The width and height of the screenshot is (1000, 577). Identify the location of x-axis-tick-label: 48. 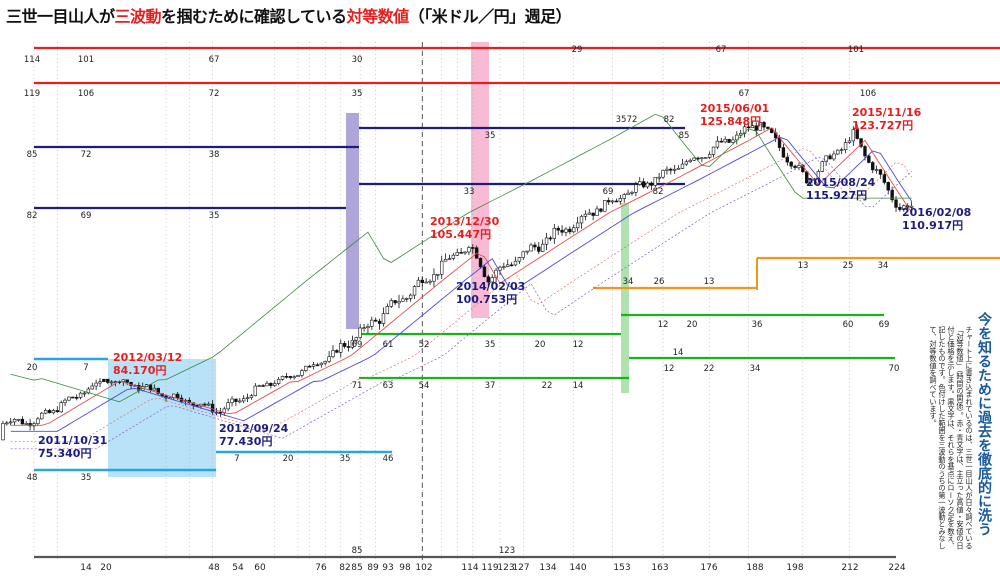
(214, 568).